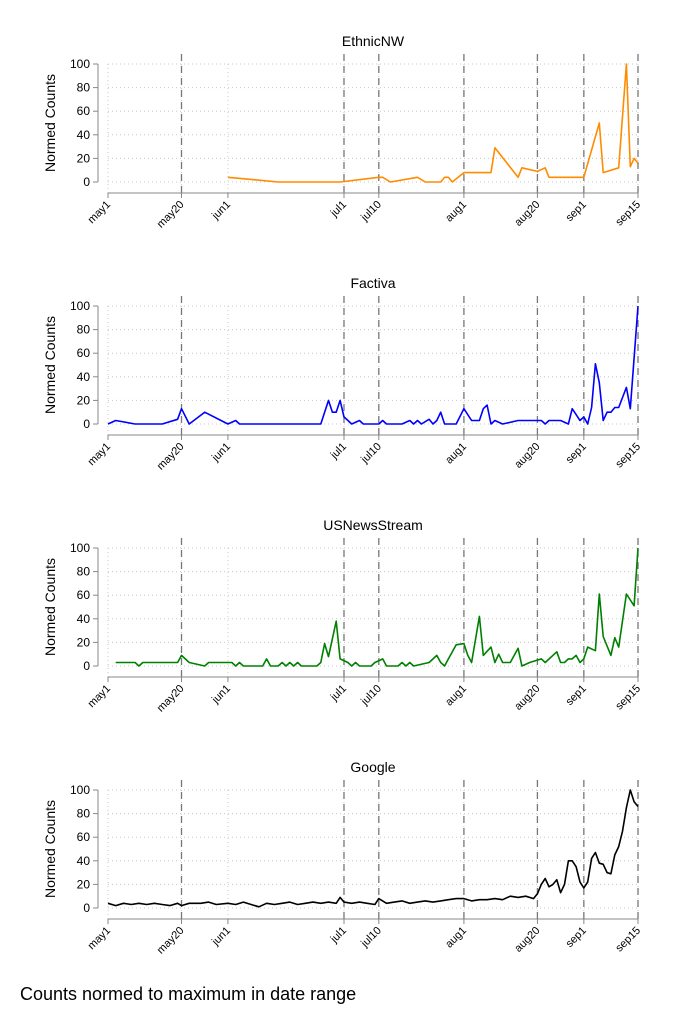 The width and height of the screenshot is (683, 1024). I want to click on chart-title: Google, so click(372, 767).